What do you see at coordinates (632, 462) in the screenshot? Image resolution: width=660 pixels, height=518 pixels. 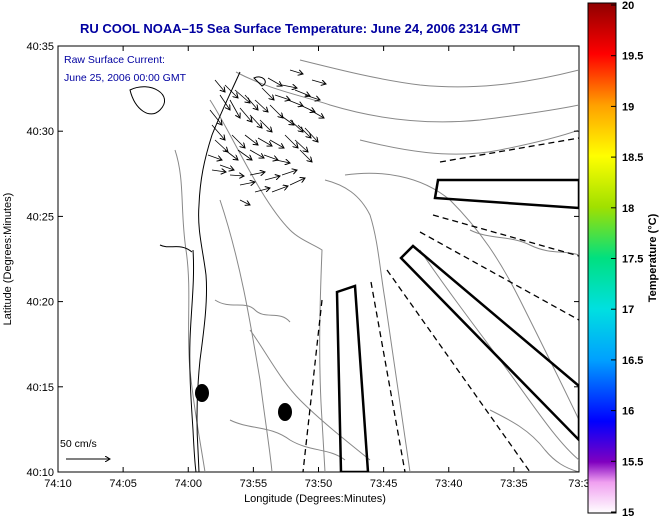 I see `colorbar-tick-label: 15.5` at bounding box center [632, 462].